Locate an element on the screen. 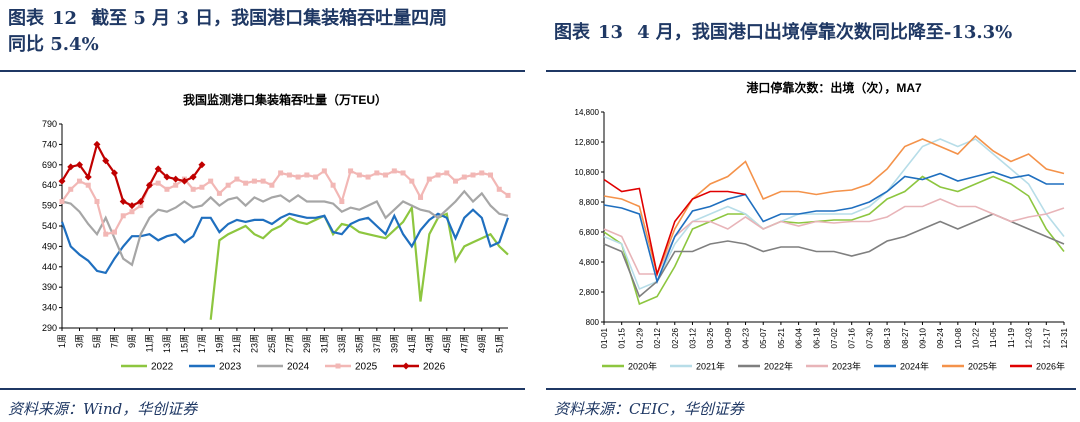 The width and height of the screenshot is (1080, 422). y-tick-label: 340 is located at coordinates (49, 308).